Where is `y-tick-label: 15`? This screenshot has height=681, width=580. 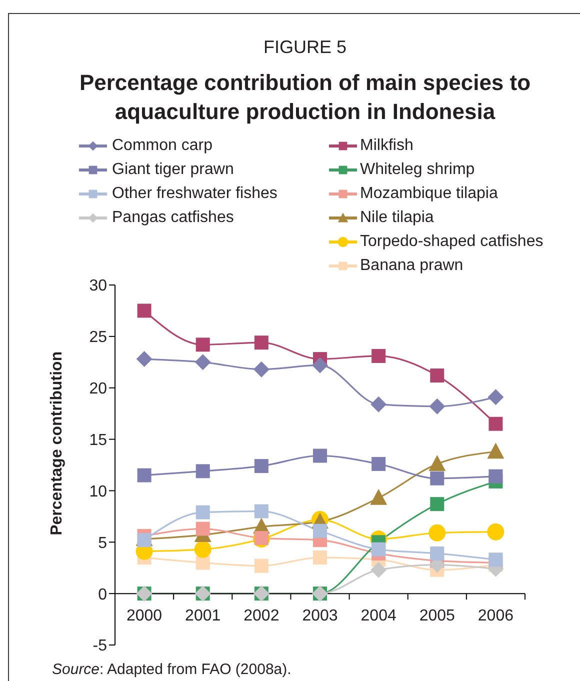 y-tick-label: 15 is located at coordinates (98, 440).